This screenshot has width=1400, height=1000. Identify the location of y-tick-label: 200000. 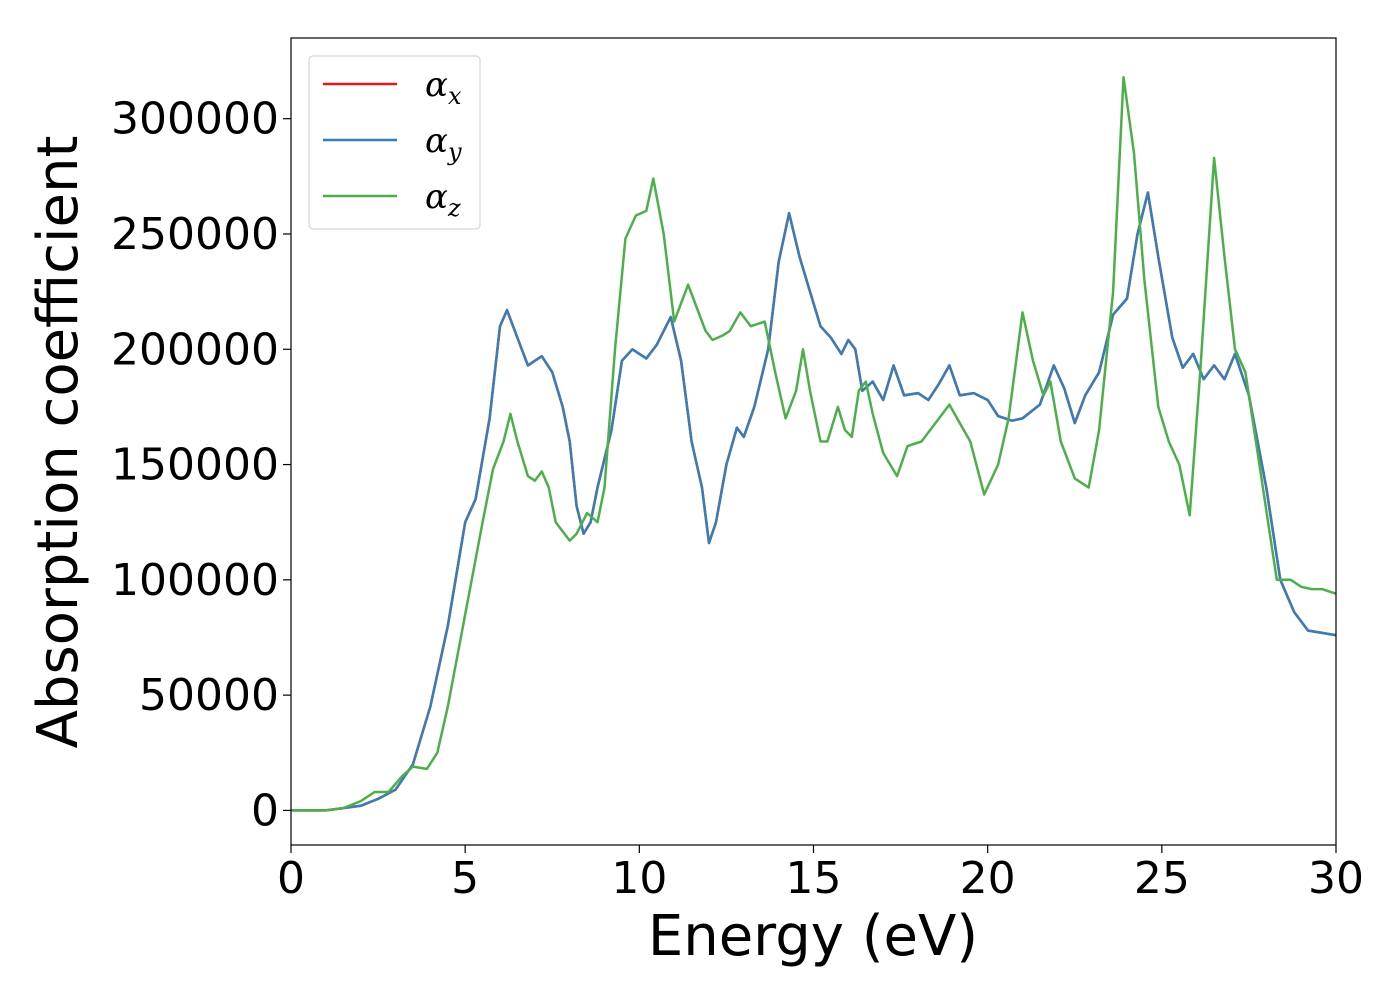
(195, 349).